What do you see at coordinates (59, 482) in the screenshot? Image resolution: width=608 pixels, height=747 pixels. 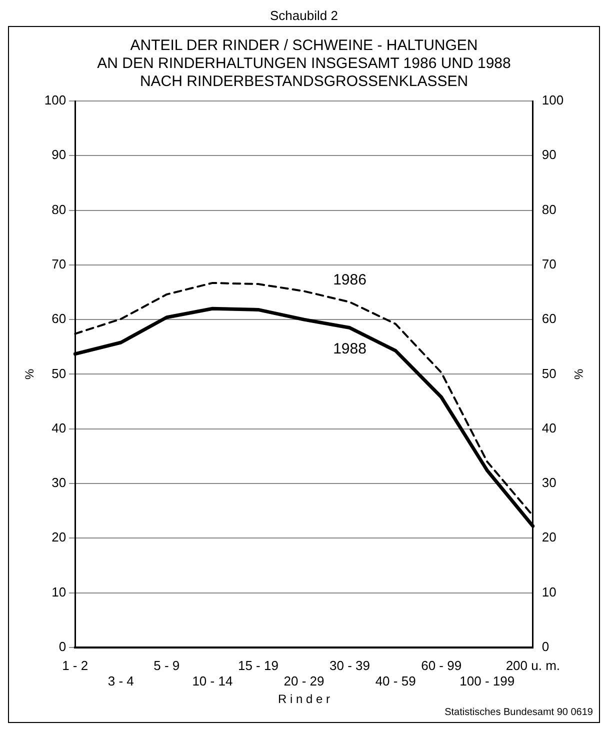 I see `y-tick-label: 30` at bounding box center [59, 482].